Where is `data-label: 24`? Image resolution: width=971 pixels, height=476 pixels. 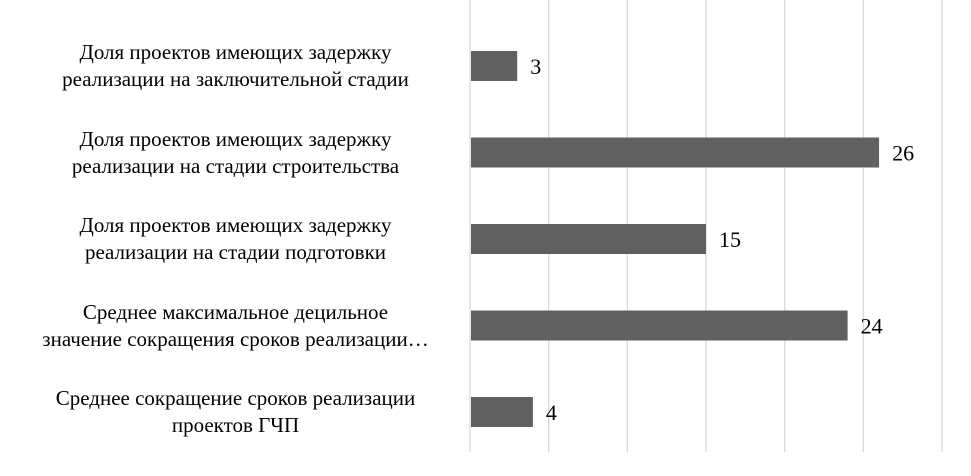
data-label: 24 is located at coordinates (872, 326).